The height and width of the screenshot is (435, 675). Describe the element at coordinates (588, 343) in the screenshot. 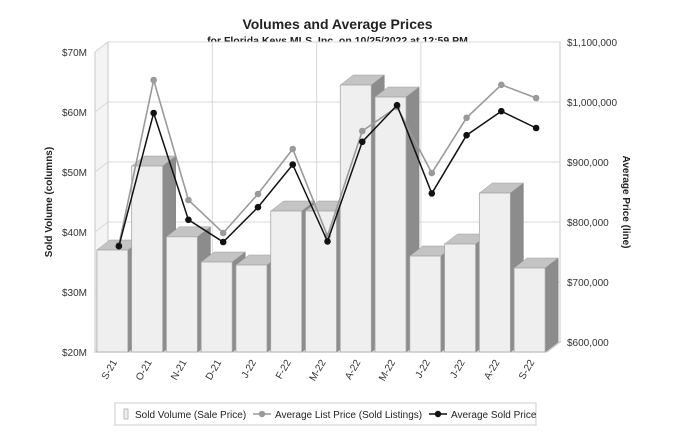

I see `y-tick-label-right: $600,000` at that location.